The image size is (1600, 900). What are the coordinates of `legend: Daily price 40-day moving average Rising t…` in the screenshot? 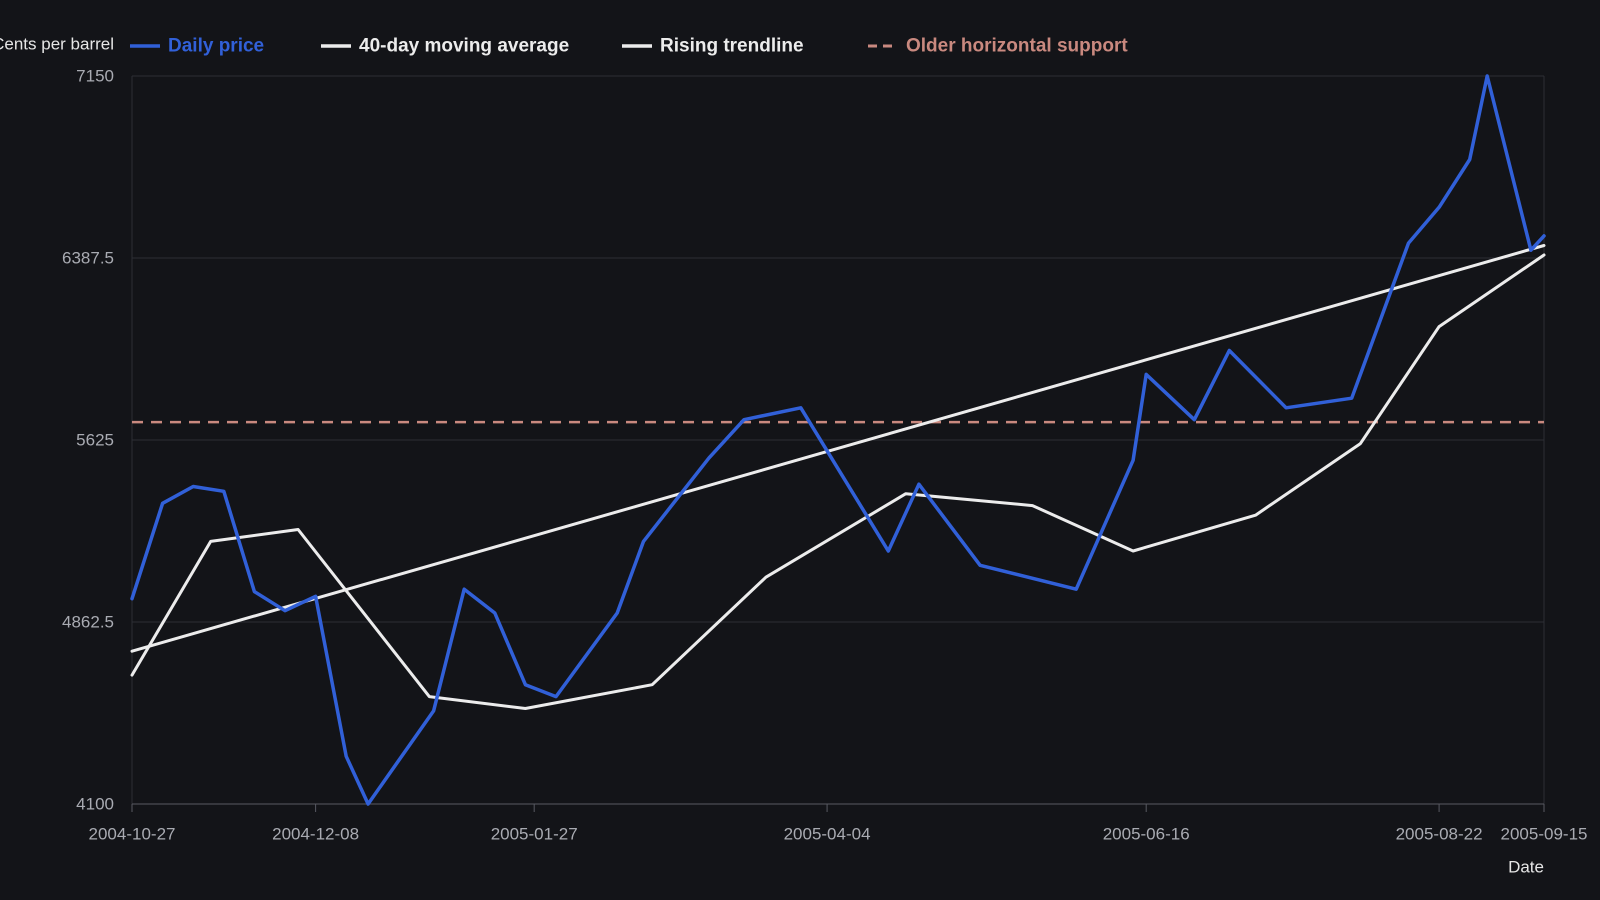 It's located at (629, 46).